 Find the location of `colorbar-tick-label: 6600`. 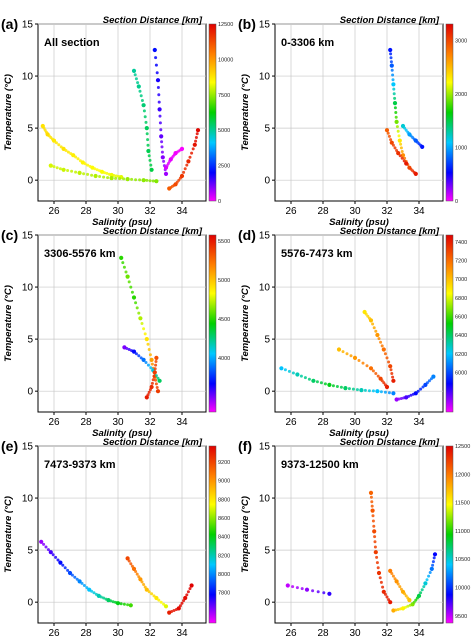

colorbar-tick-label: 6600 is located at coordinates (461, 317).